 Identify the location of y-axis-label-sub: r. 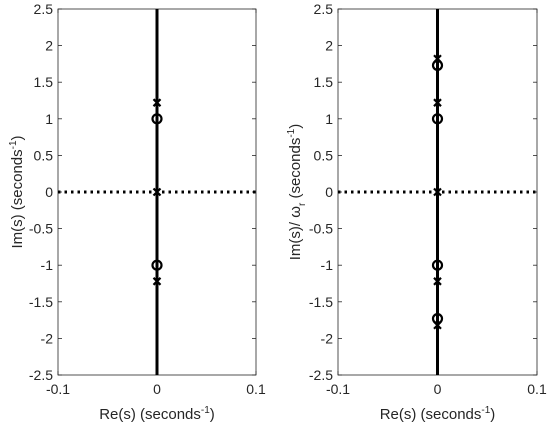
(302, 204).